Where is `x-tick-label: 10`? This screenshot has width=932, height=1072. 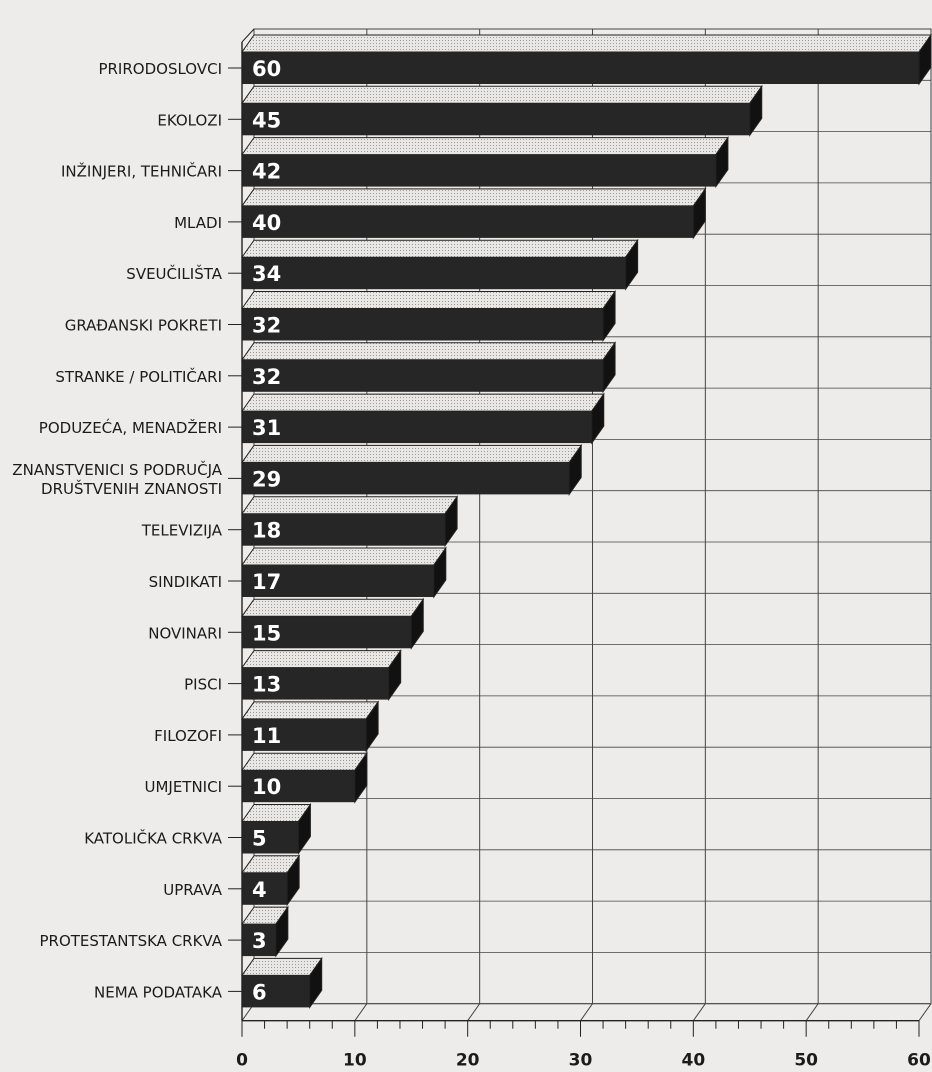 x-tick-label: 10 is located at coordinates (355, 1061).